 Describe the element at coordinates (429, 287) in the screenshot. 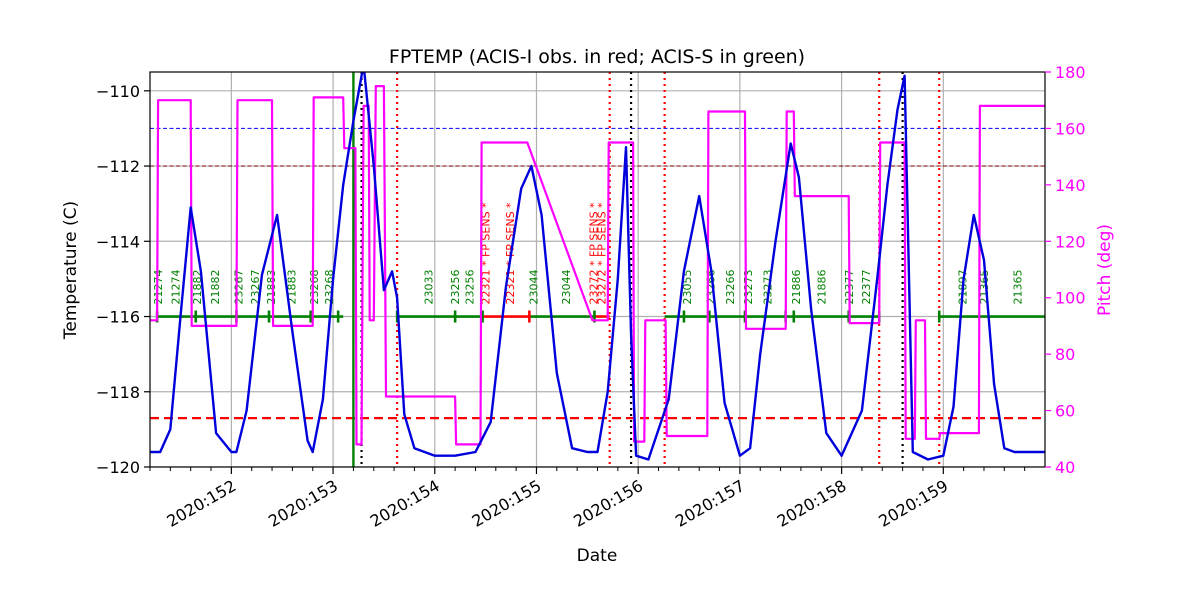

I see `obsid-label: 23033` at that location.